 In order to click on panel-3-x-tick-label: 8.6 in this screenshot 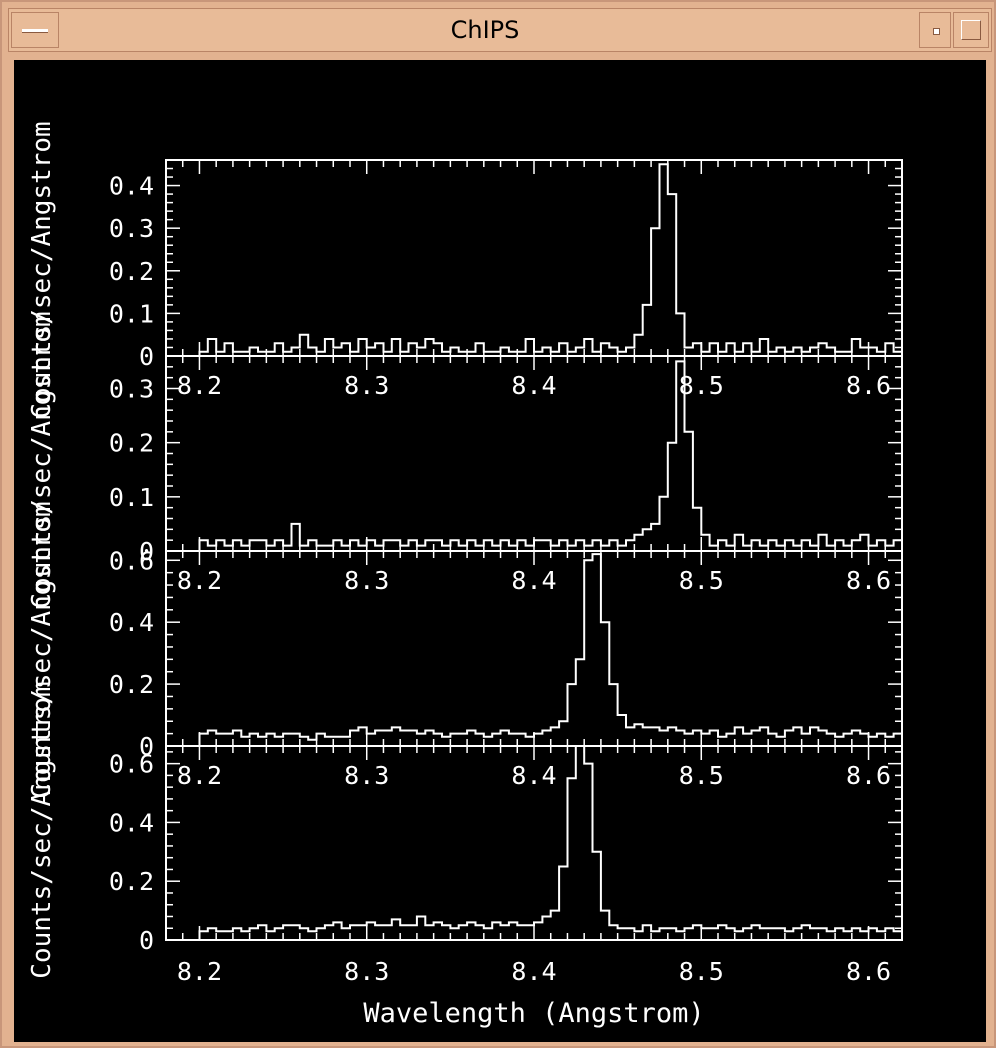, I will do `click(868, 775)`.